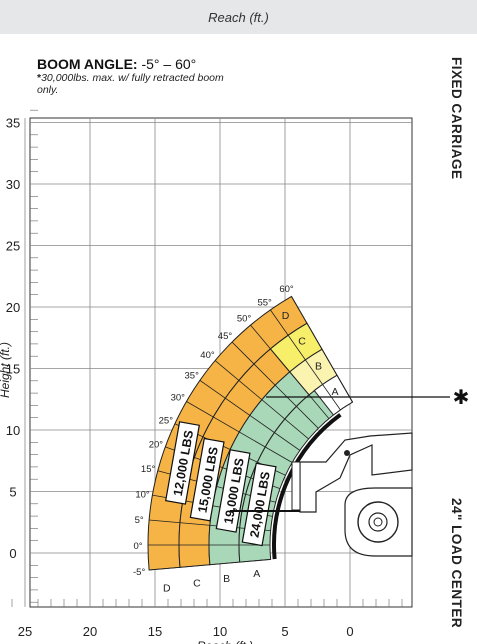 Image resolution: width=477 pixels, height=644 pixels. I want to click on angle-label: 35°, so click(192, 376).